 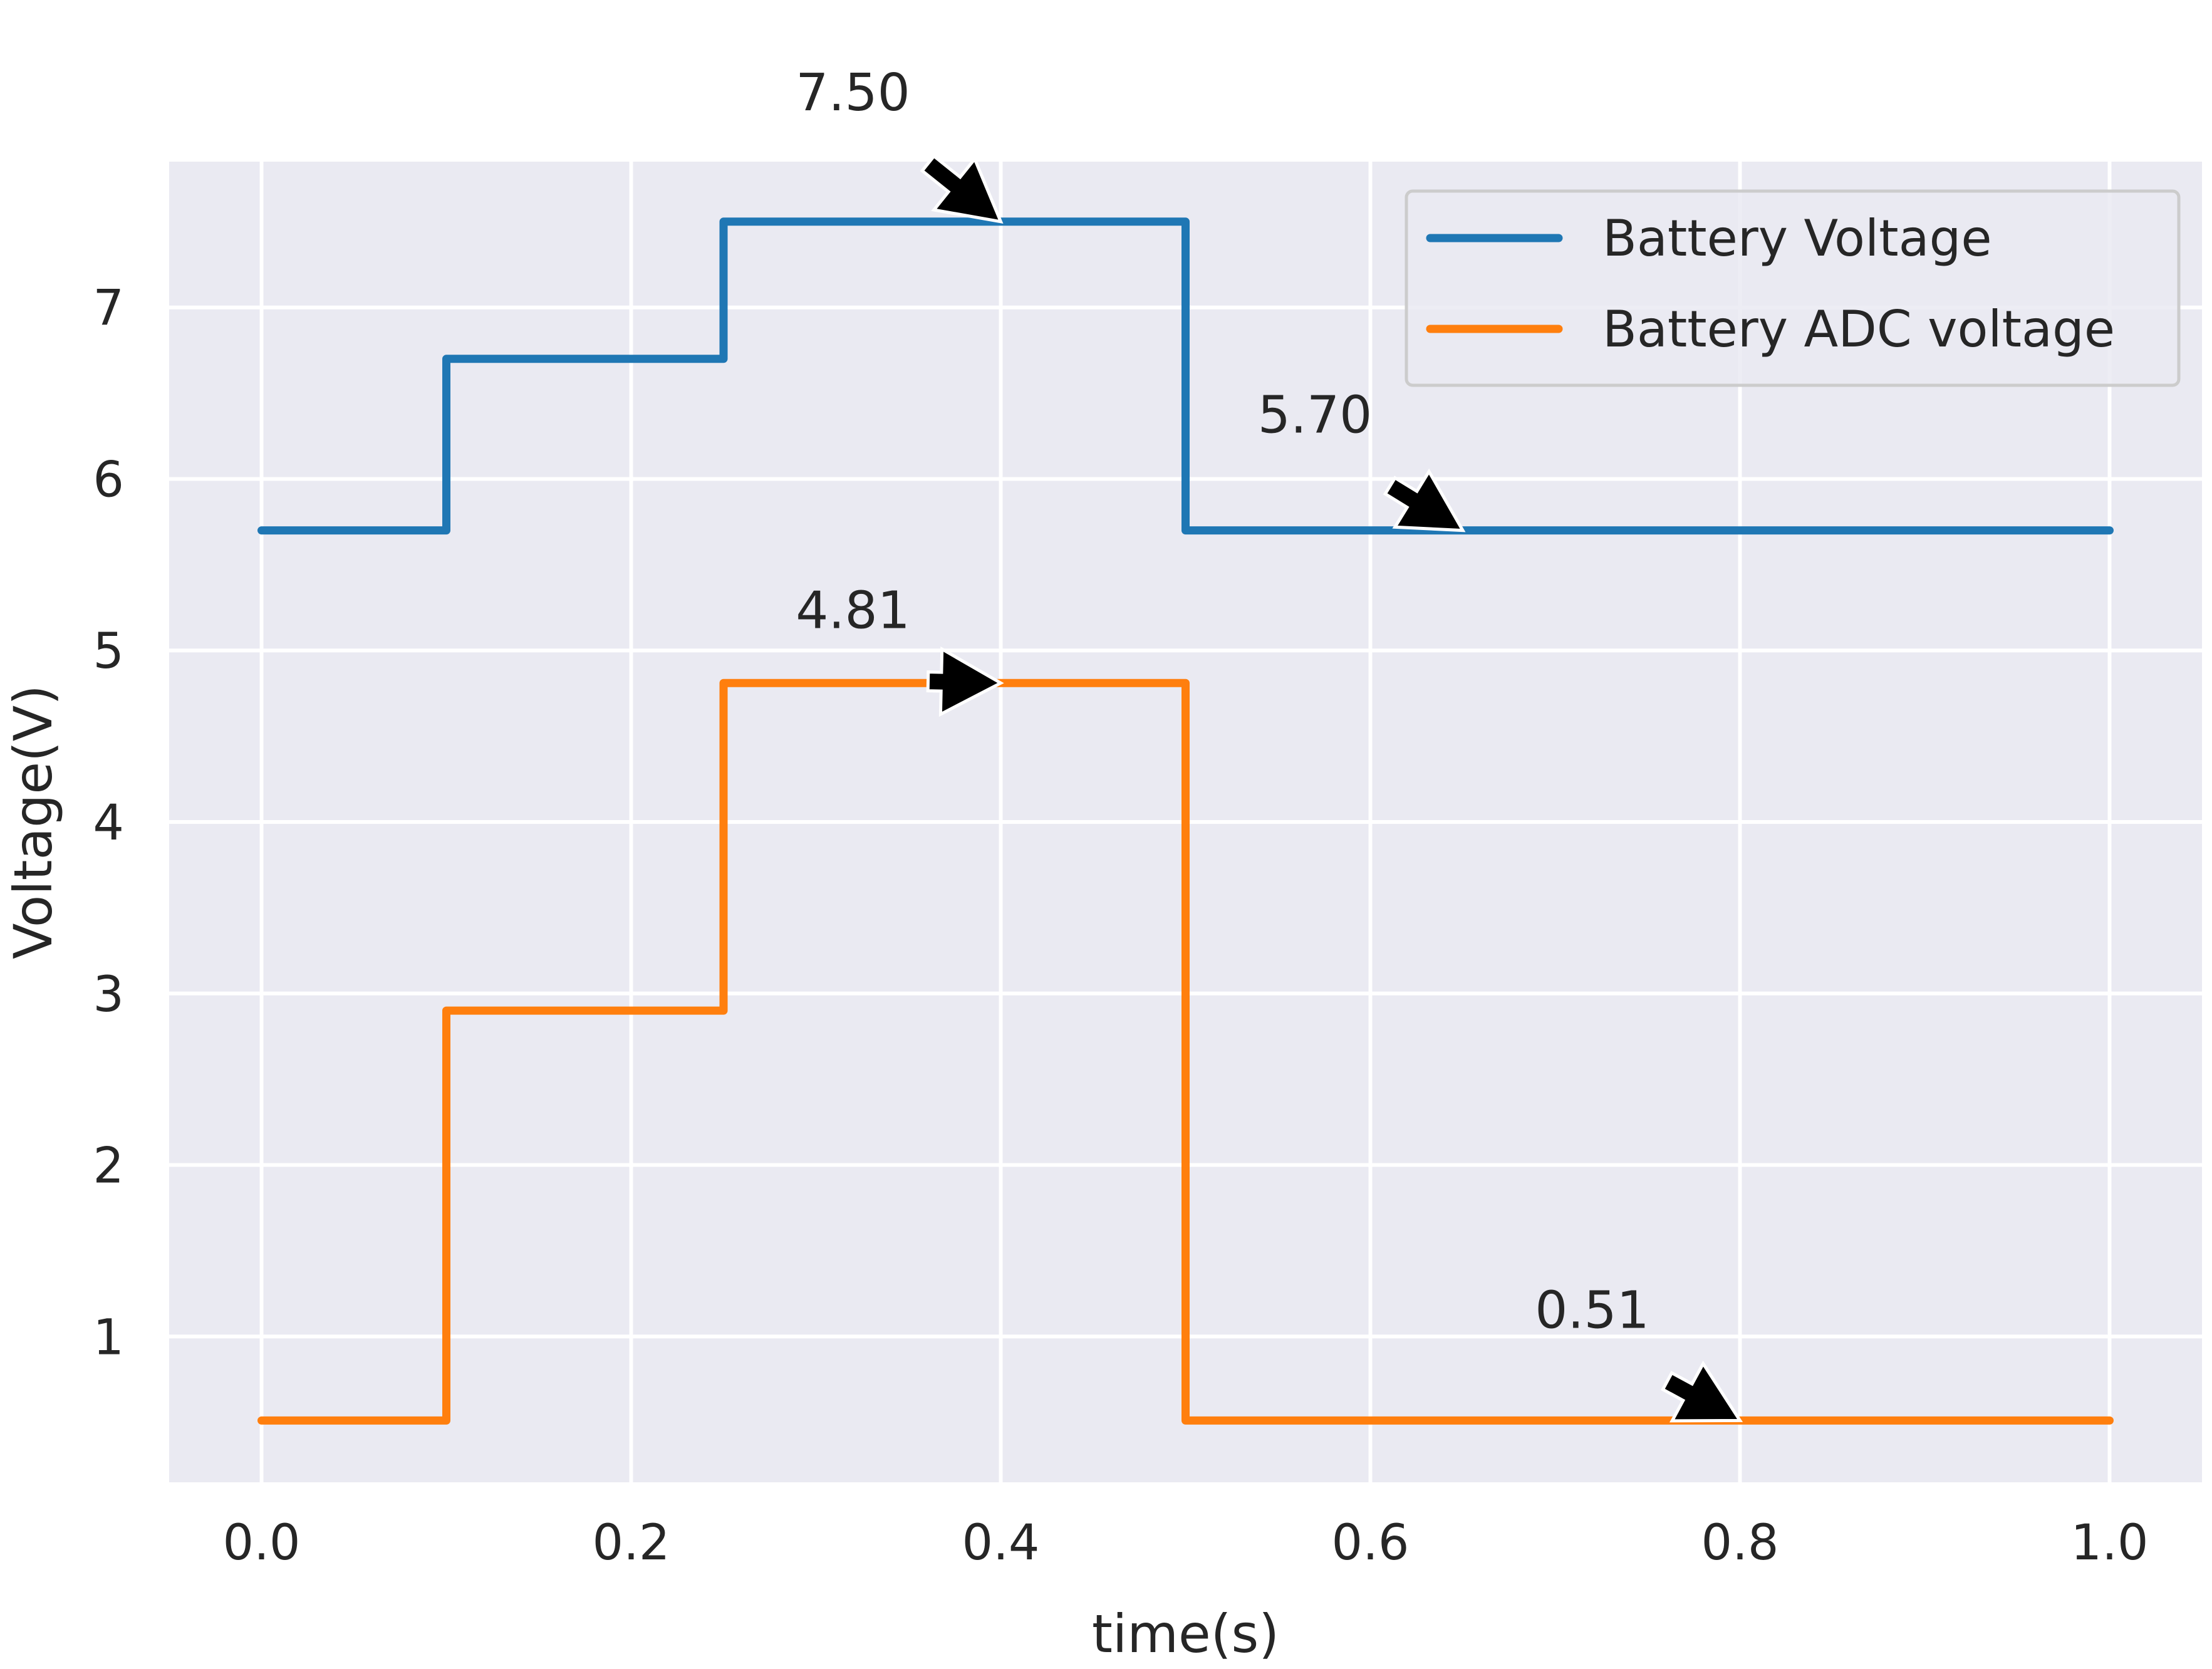 What do you see at coordinates (1858, 329) in the screenshot?
I see `legend-label: Battery ADC voltage` at bounding box center [1858, 329].